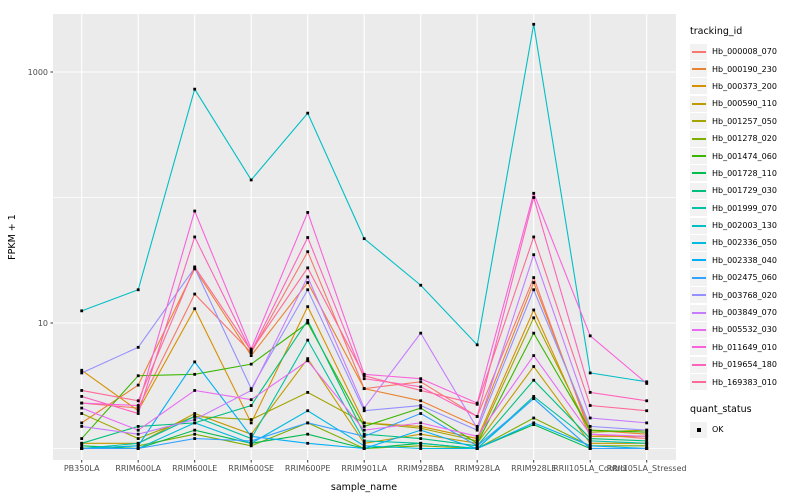  I want to click on legend-label: Hb_002336_050, so click(744, 243).